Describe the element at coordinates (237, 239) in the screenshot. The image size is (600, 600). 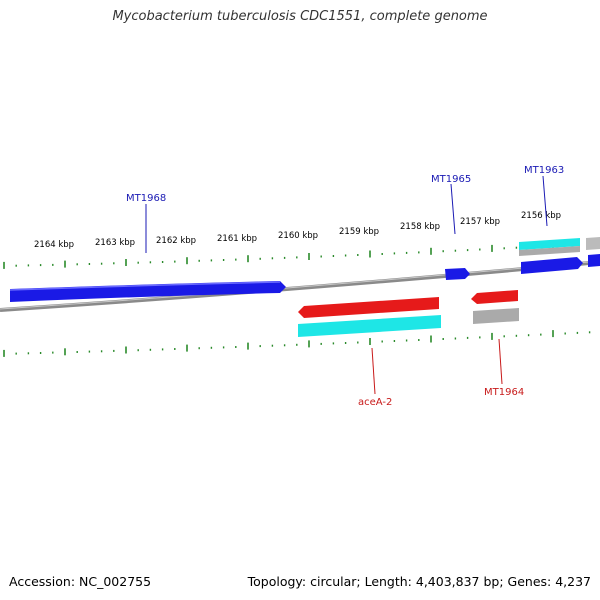
I see `kbp-label: 2161 kbp` at that location.